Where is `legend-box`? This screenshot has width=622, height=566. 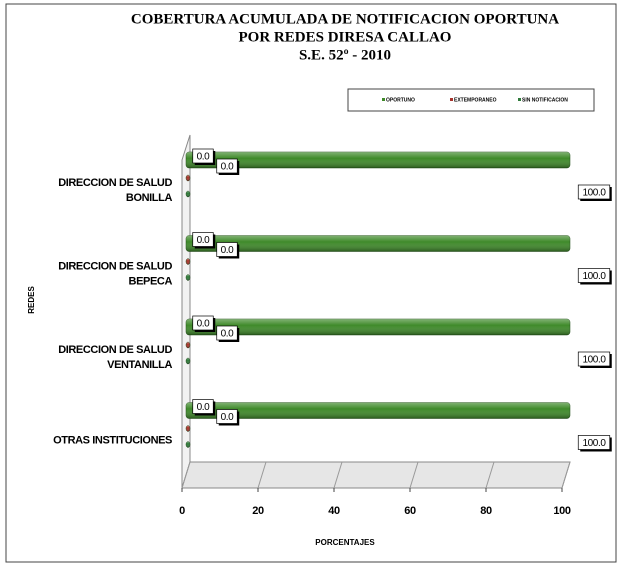
legend-box is located at coordinates (471, 100).